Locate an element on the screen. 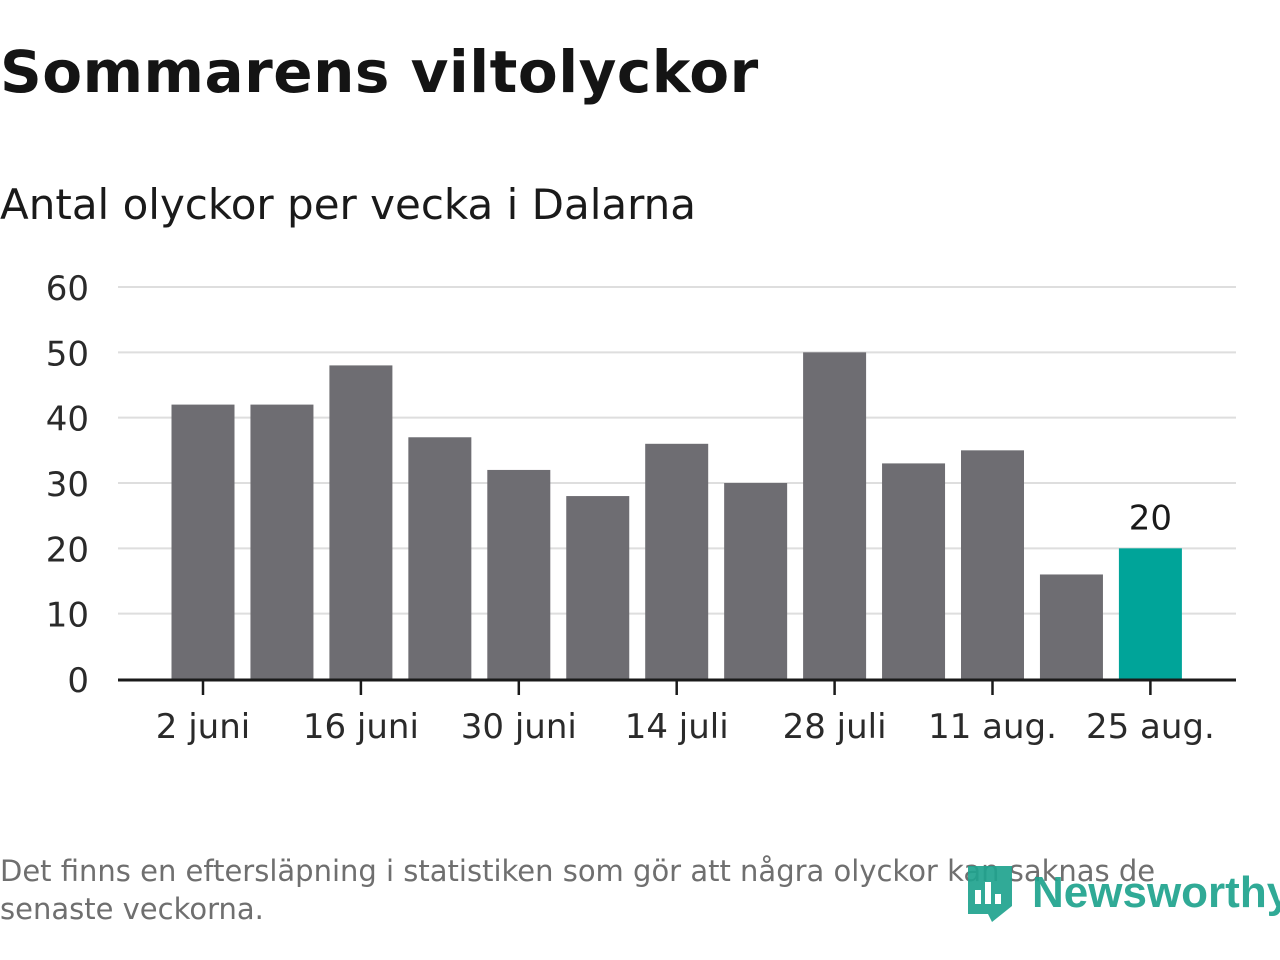  x-tick-label: 25 aug. is located at coordinates (1150, 727).